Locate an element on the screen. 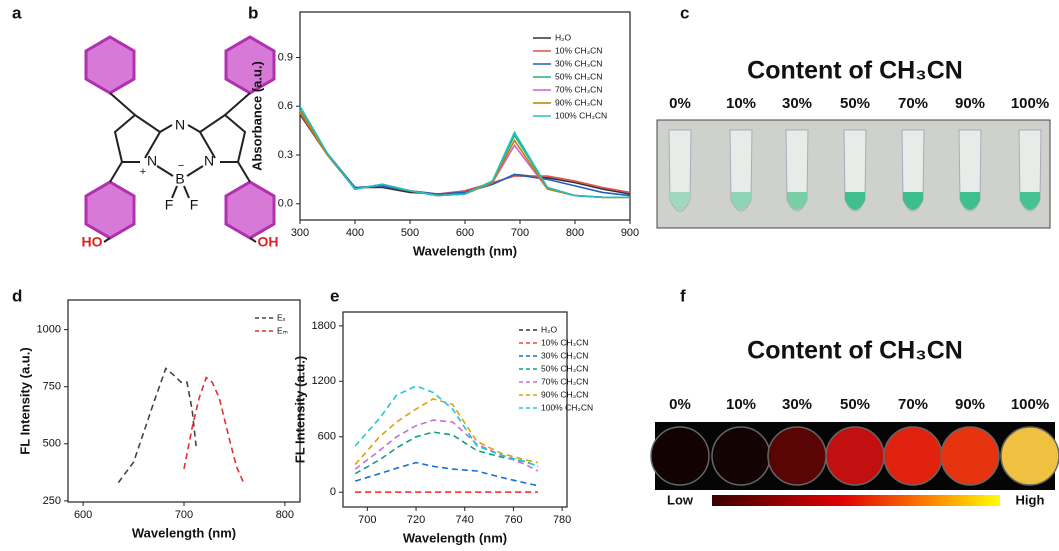 The image size is (1059, 551). color-scale is located at coordinates (856, 500).